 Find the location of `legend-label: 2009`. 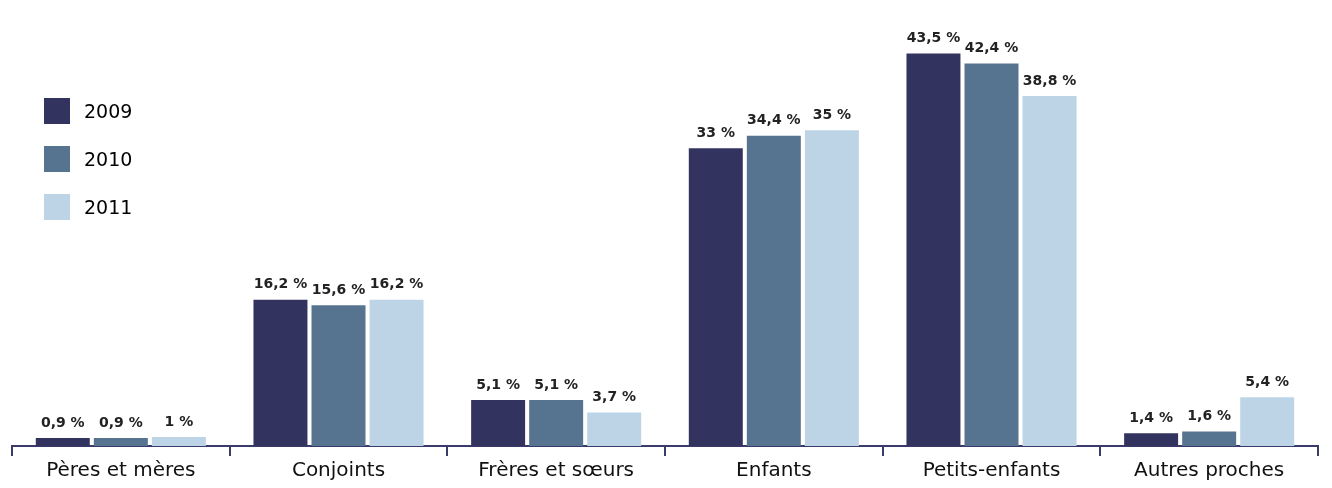

legend-label: 2009 is located at coordinates (108, 111).